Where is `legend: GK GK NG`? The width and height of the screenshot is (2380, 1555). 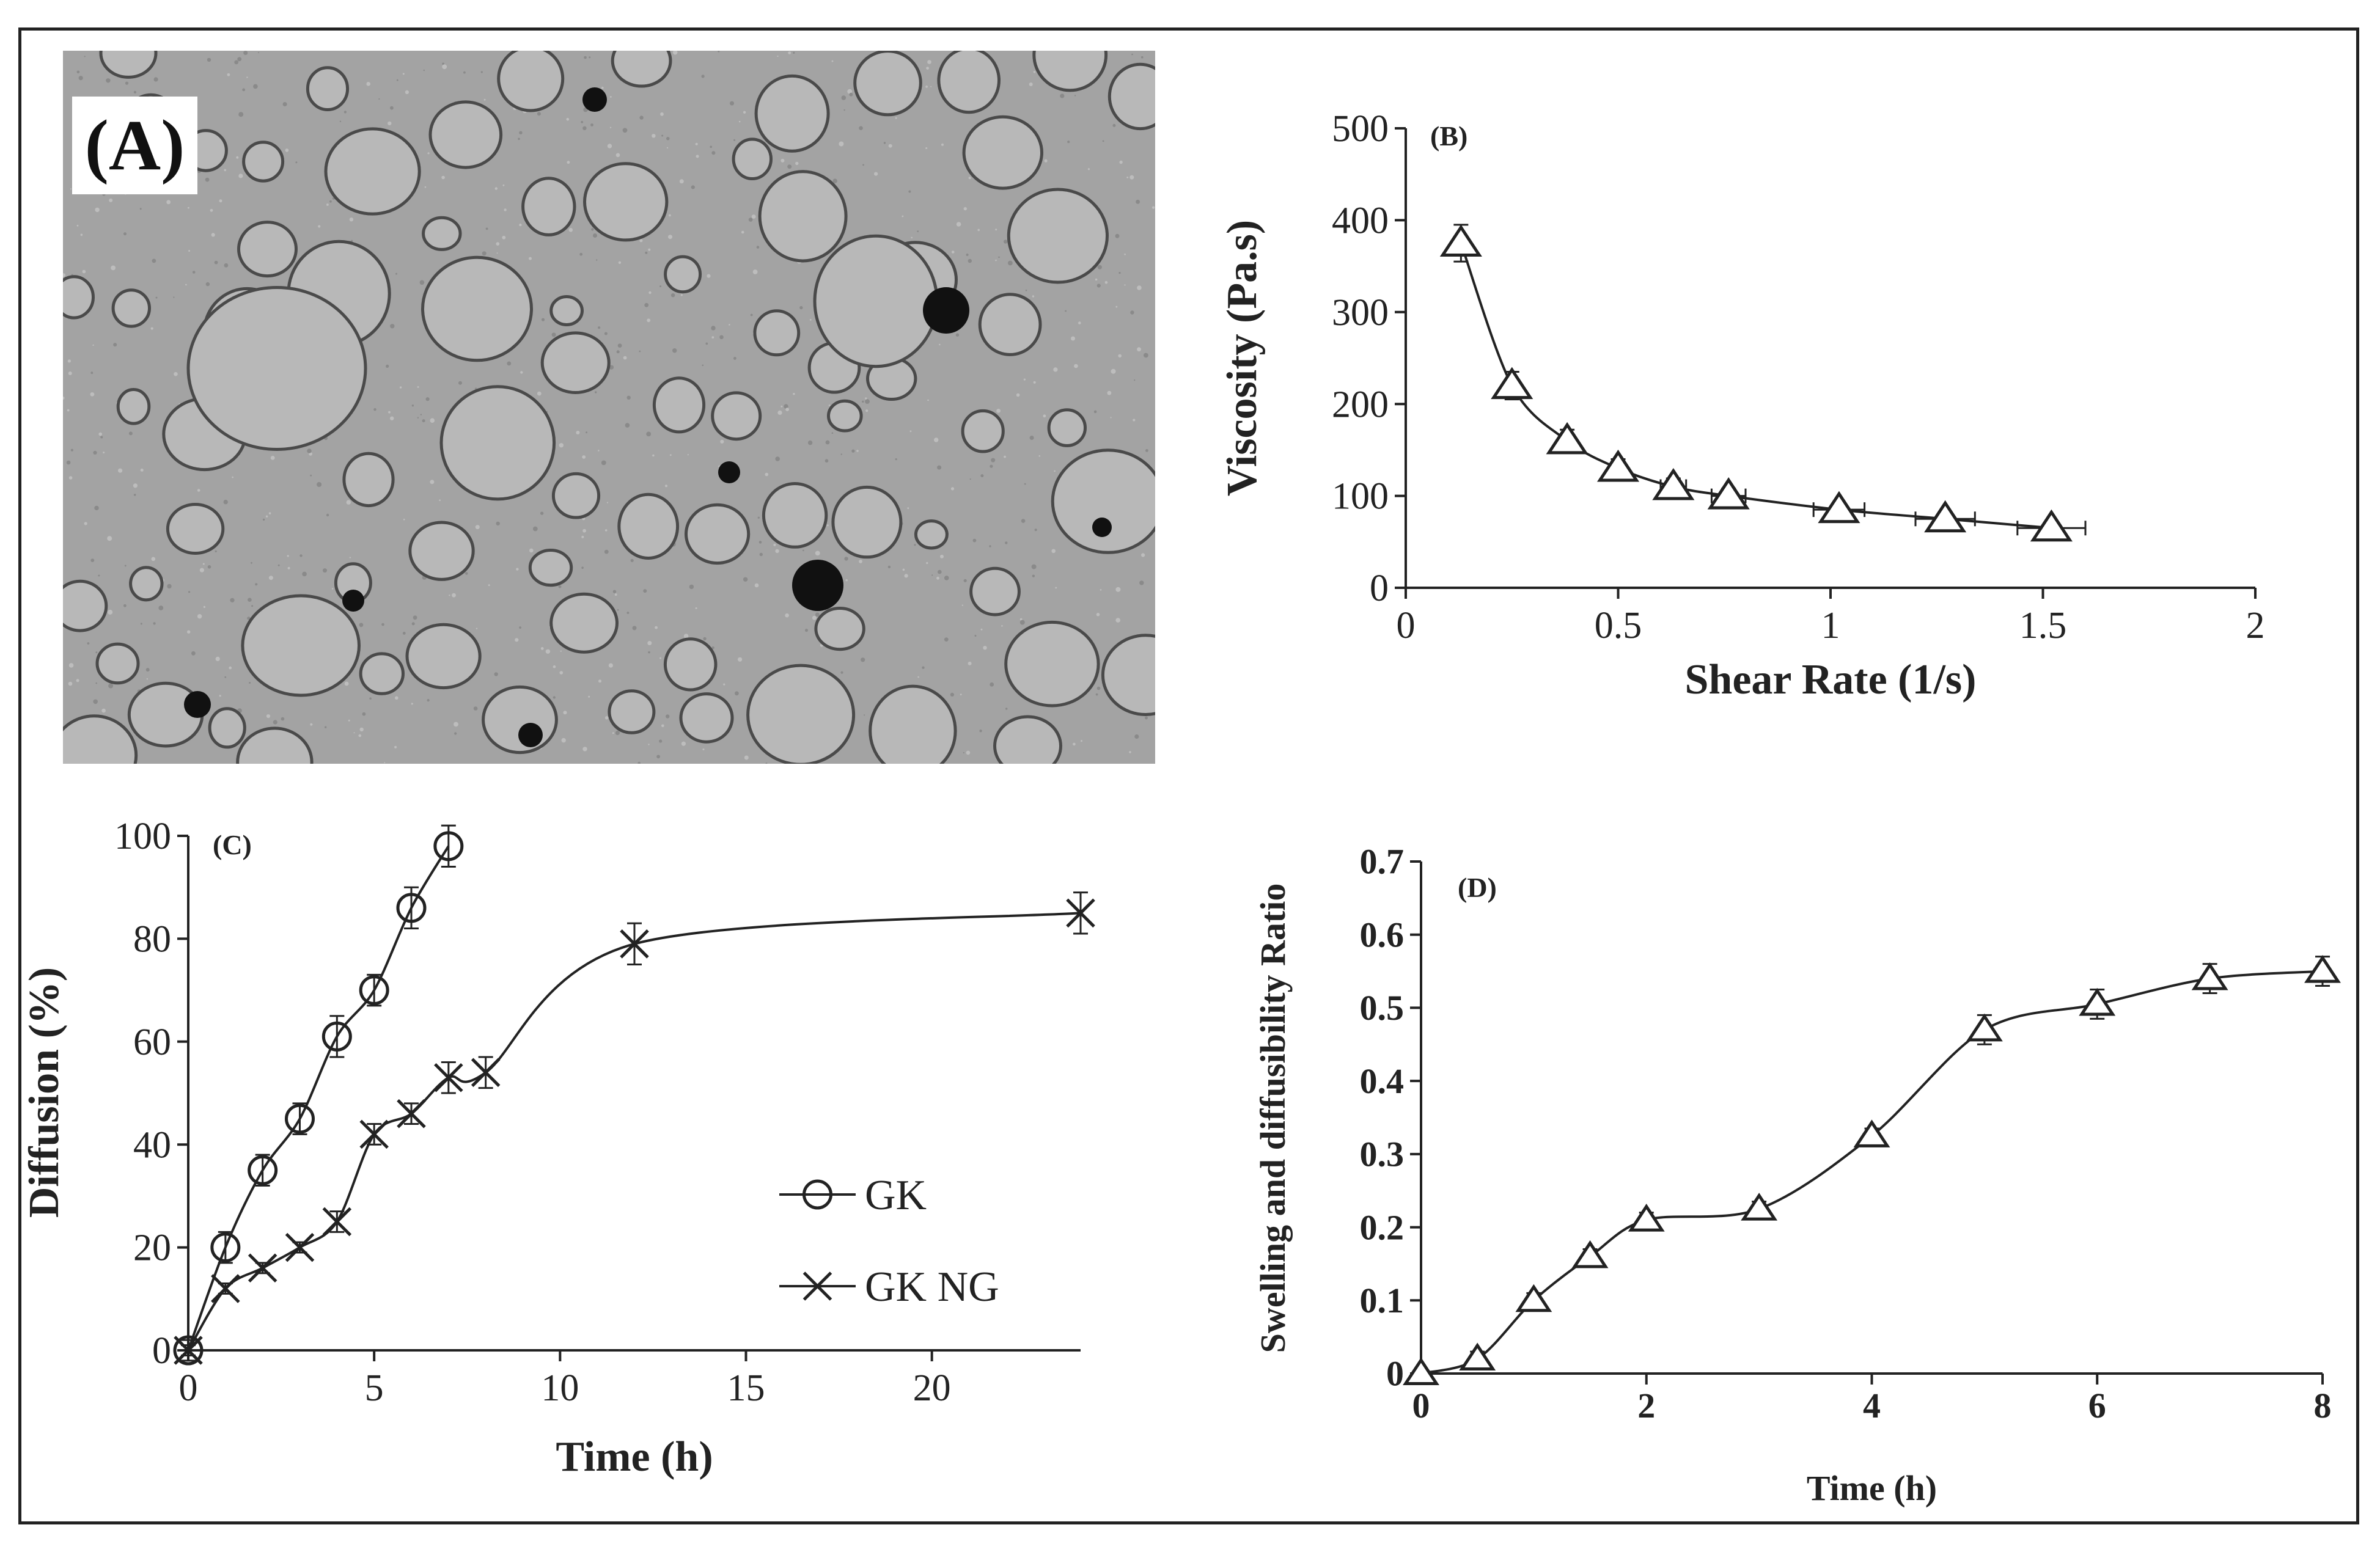
legend: GK GK NG is located at coordinates (889, 1241).